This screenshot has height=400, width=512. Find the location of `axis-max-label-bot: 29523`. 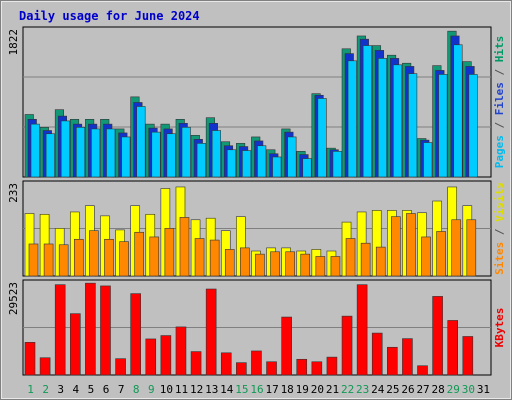

axis-max-label-bot: 29523 is located at coordinates (13, 298).